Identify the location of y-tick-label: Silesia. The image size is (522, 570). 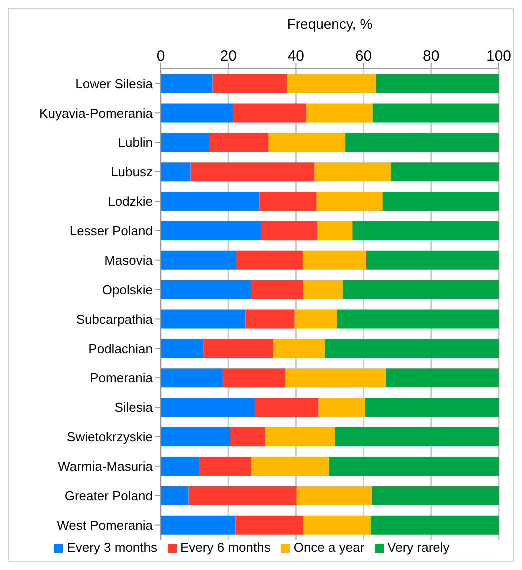
(134, 408).